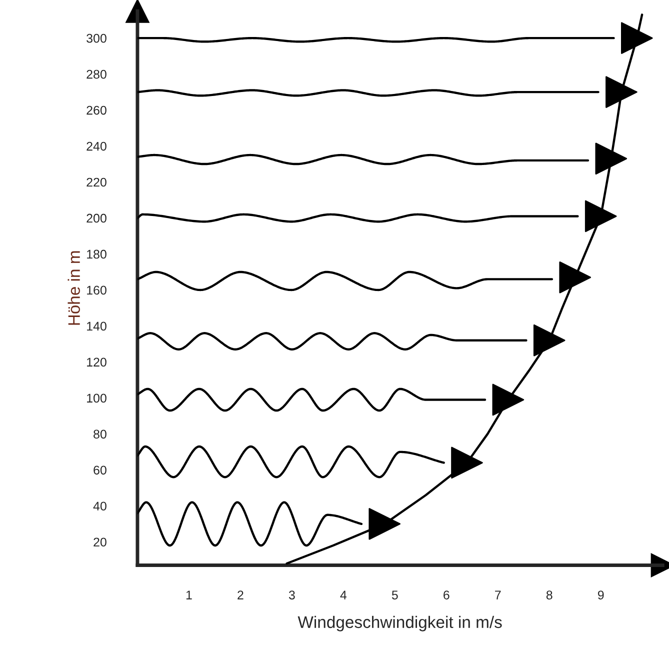  Describe the element at coordinates (241, 595) in the screenshot. I see `x-tick-label: 2` at that location.